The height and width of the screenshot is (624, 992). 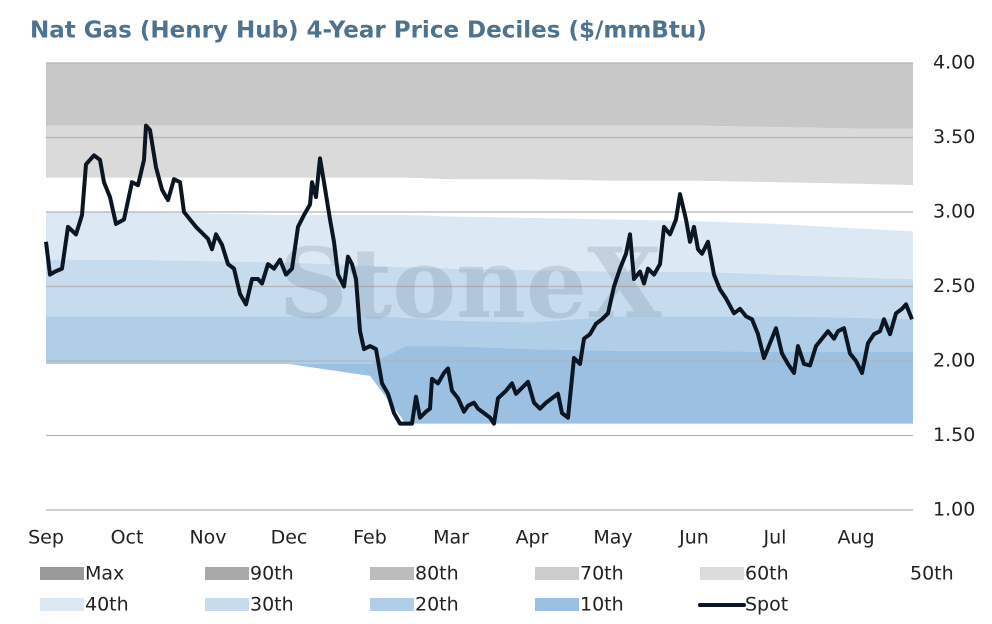 I want to click on legend-label: Spot, so click(x=766, y=605).